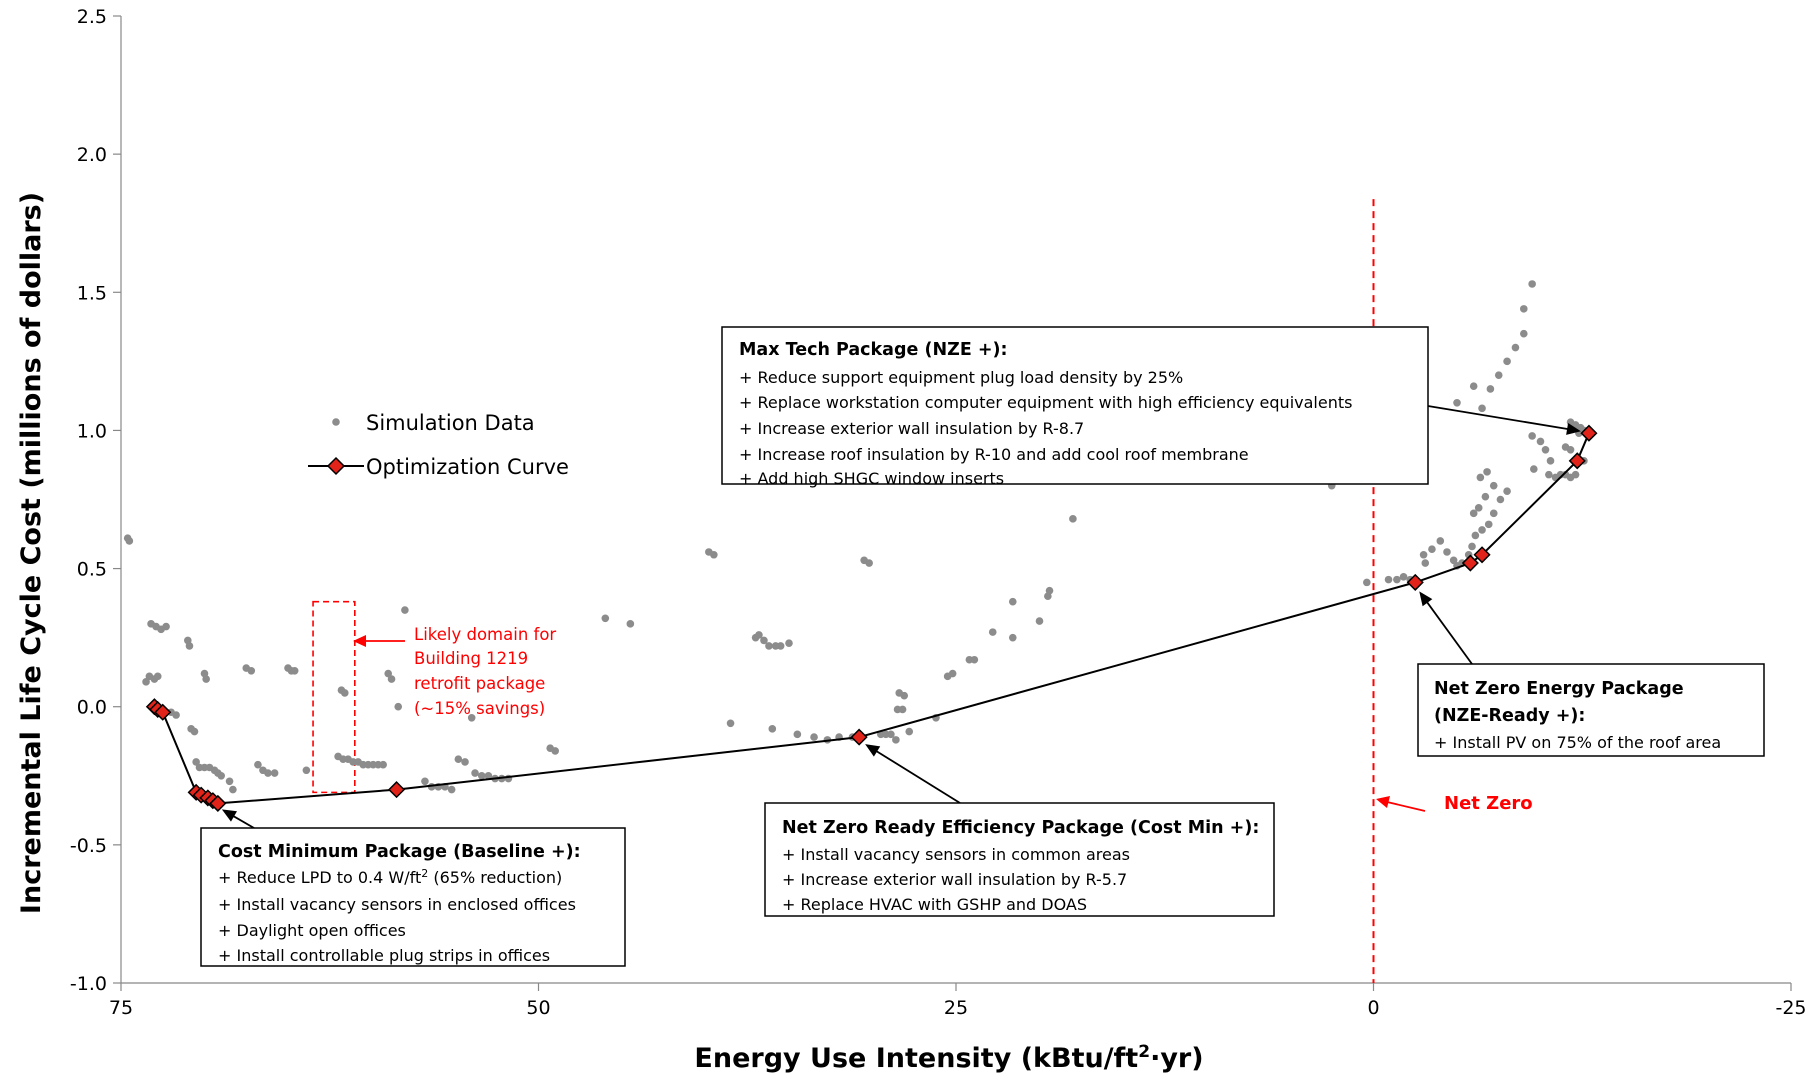 This screenshot has width=1819, height=1080. I want to click on arrow-net-zero-energy-head, so click(1426, 599).